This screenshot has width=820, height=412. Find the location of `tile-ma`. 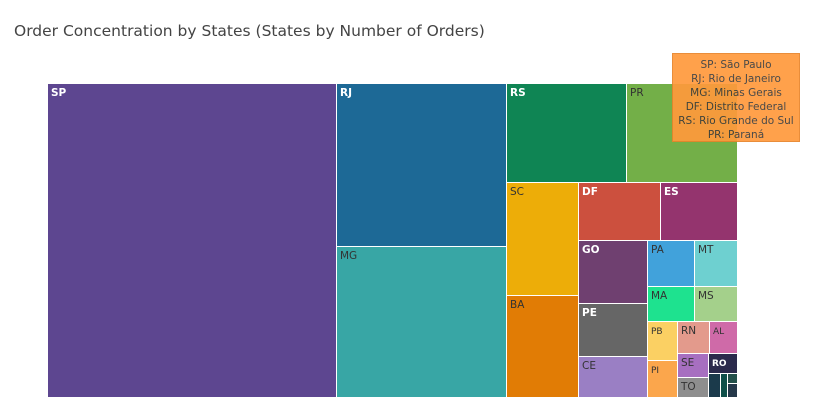

tile-ma is located at coordinates (671, 304).